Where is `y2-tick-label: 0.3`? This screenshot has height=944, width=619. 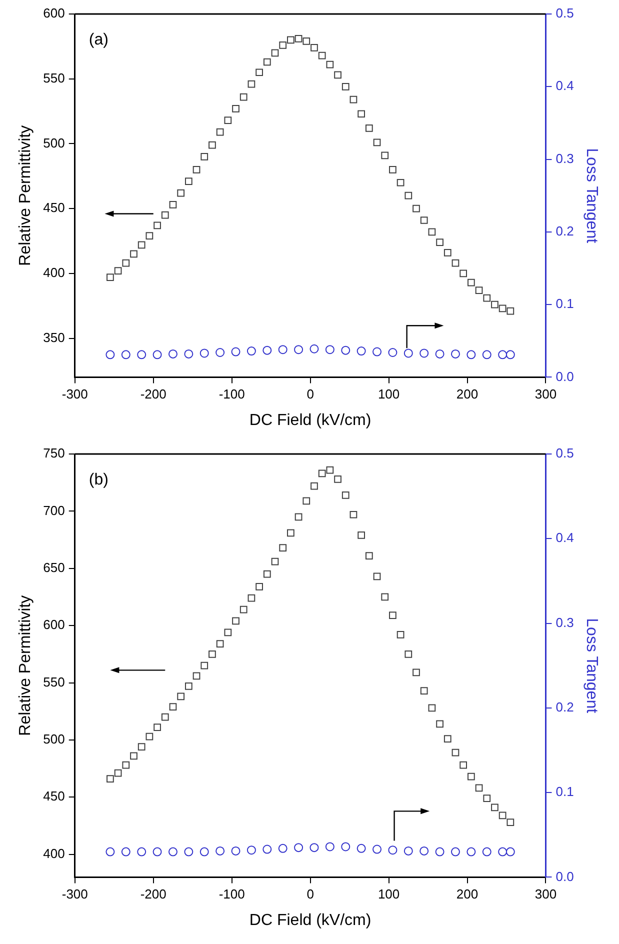
y2-tick-label: 0.3 is located at coordinates (565, 622).